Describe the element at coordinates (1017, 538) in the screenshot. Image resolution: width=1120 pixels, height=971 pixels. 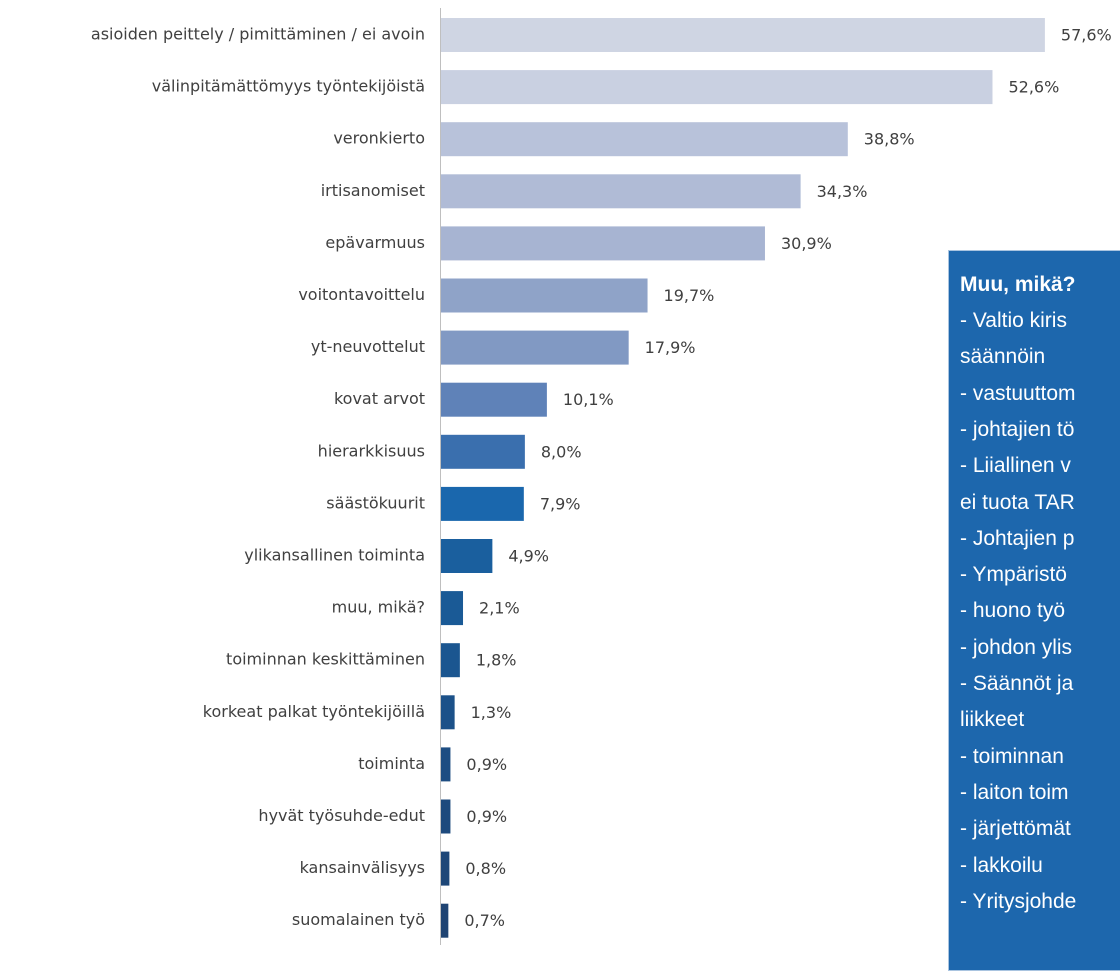
I see `text-box-line: - Johtajien p` at that location.